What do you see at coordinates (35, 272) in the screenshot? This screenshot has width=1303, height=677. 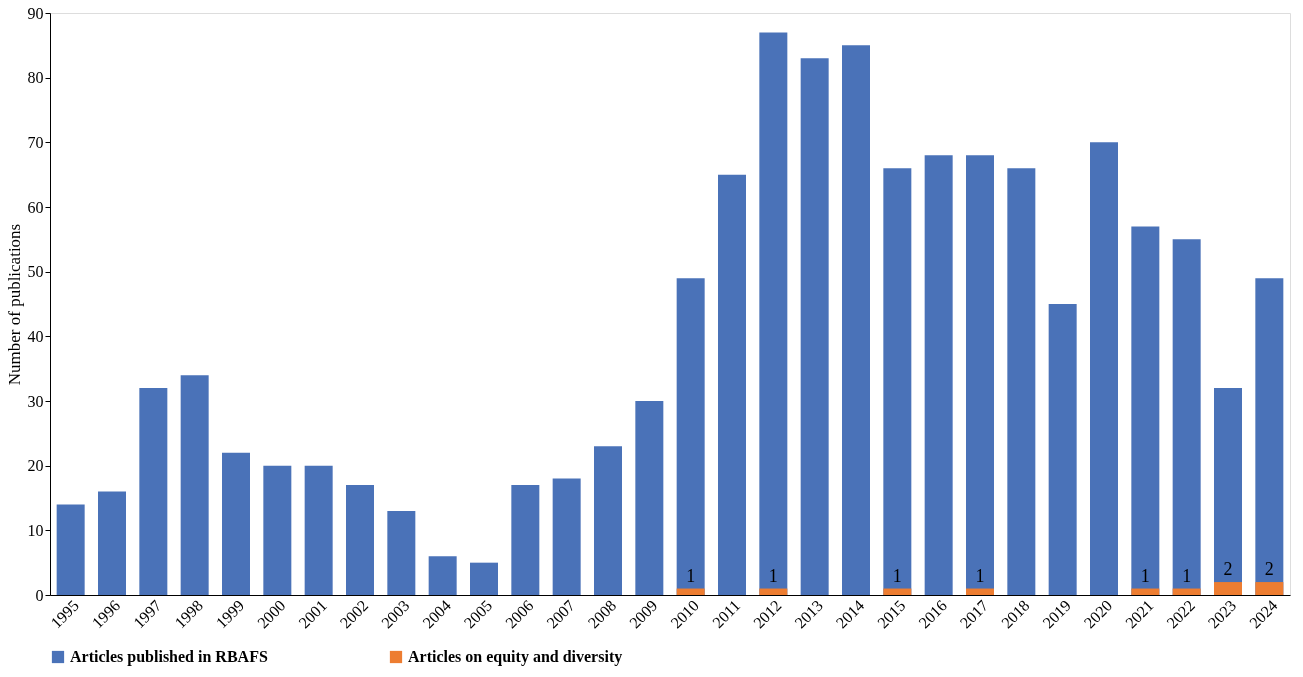 I see `y-tick-label: 50` at bounding box center [35, 272].